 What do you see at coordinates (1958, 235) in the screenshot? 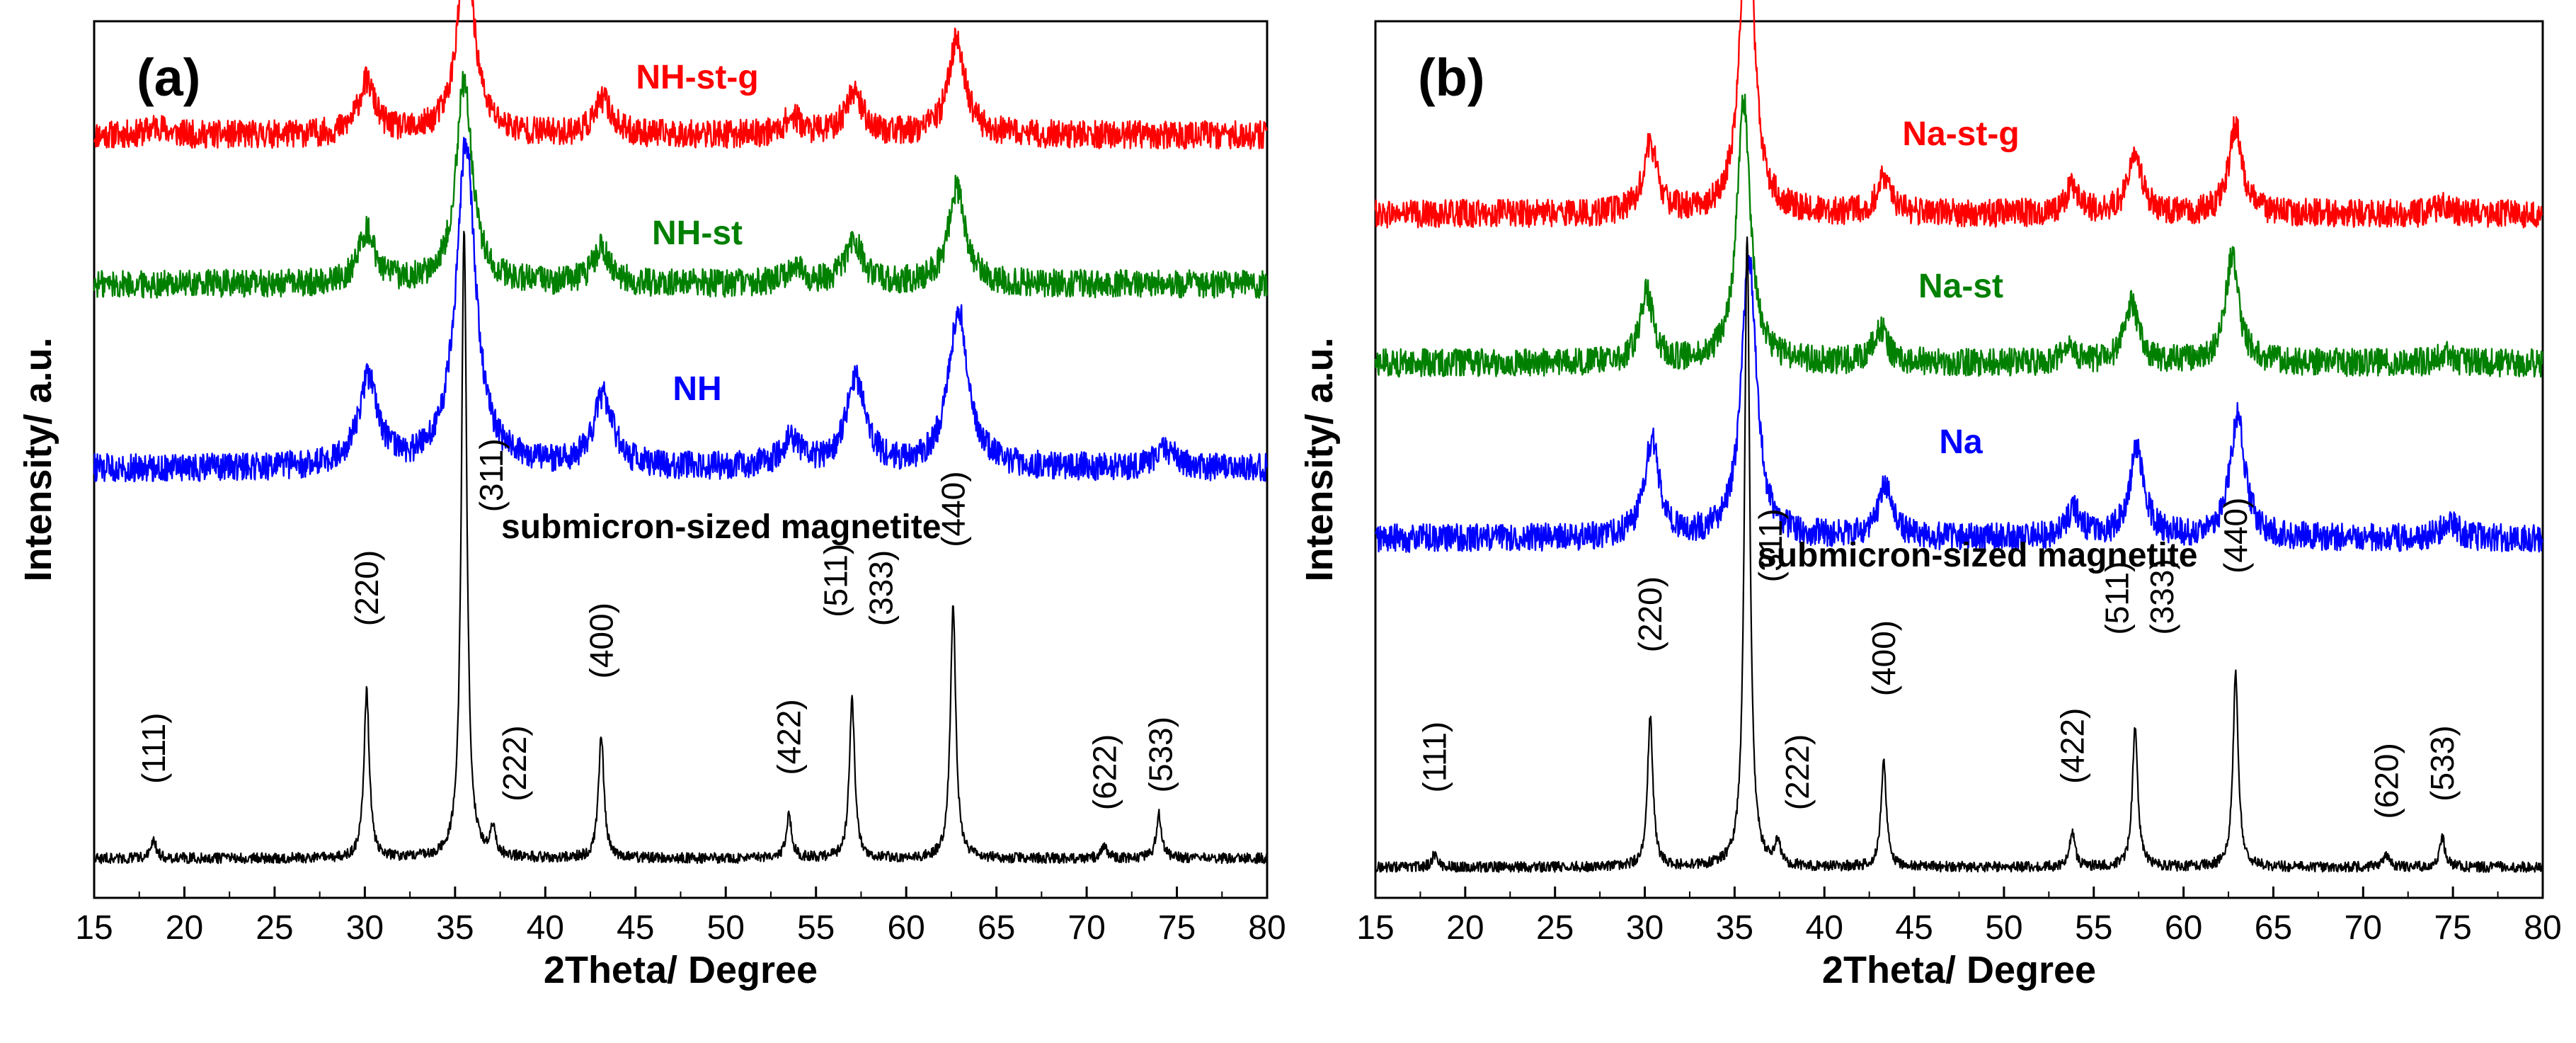
I see `series-line-na-st` at bounding box center [1958, 235].